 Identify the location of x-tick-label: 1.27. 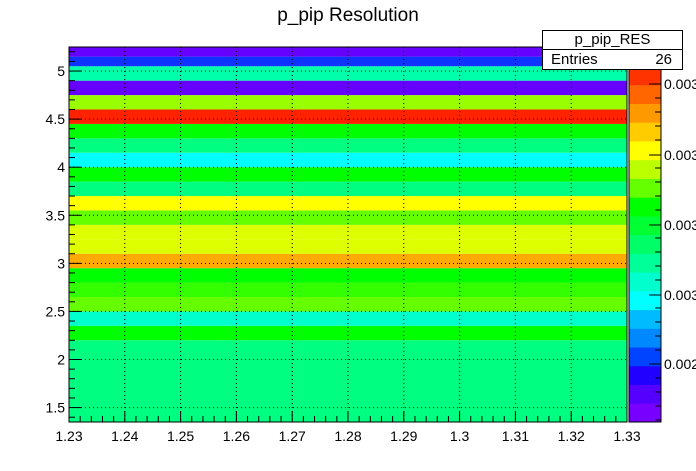
(292, 436).